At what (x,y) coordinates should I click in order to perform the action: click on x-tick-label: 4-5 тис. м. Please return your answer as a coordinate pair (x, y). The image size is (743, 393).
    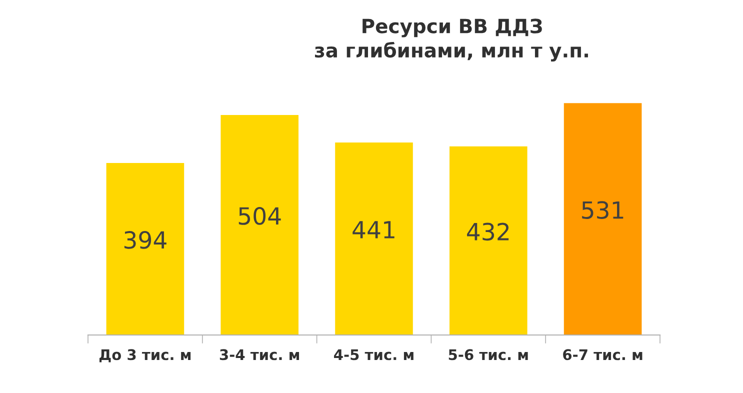
    Looking at the image, I should click on (374, 354).